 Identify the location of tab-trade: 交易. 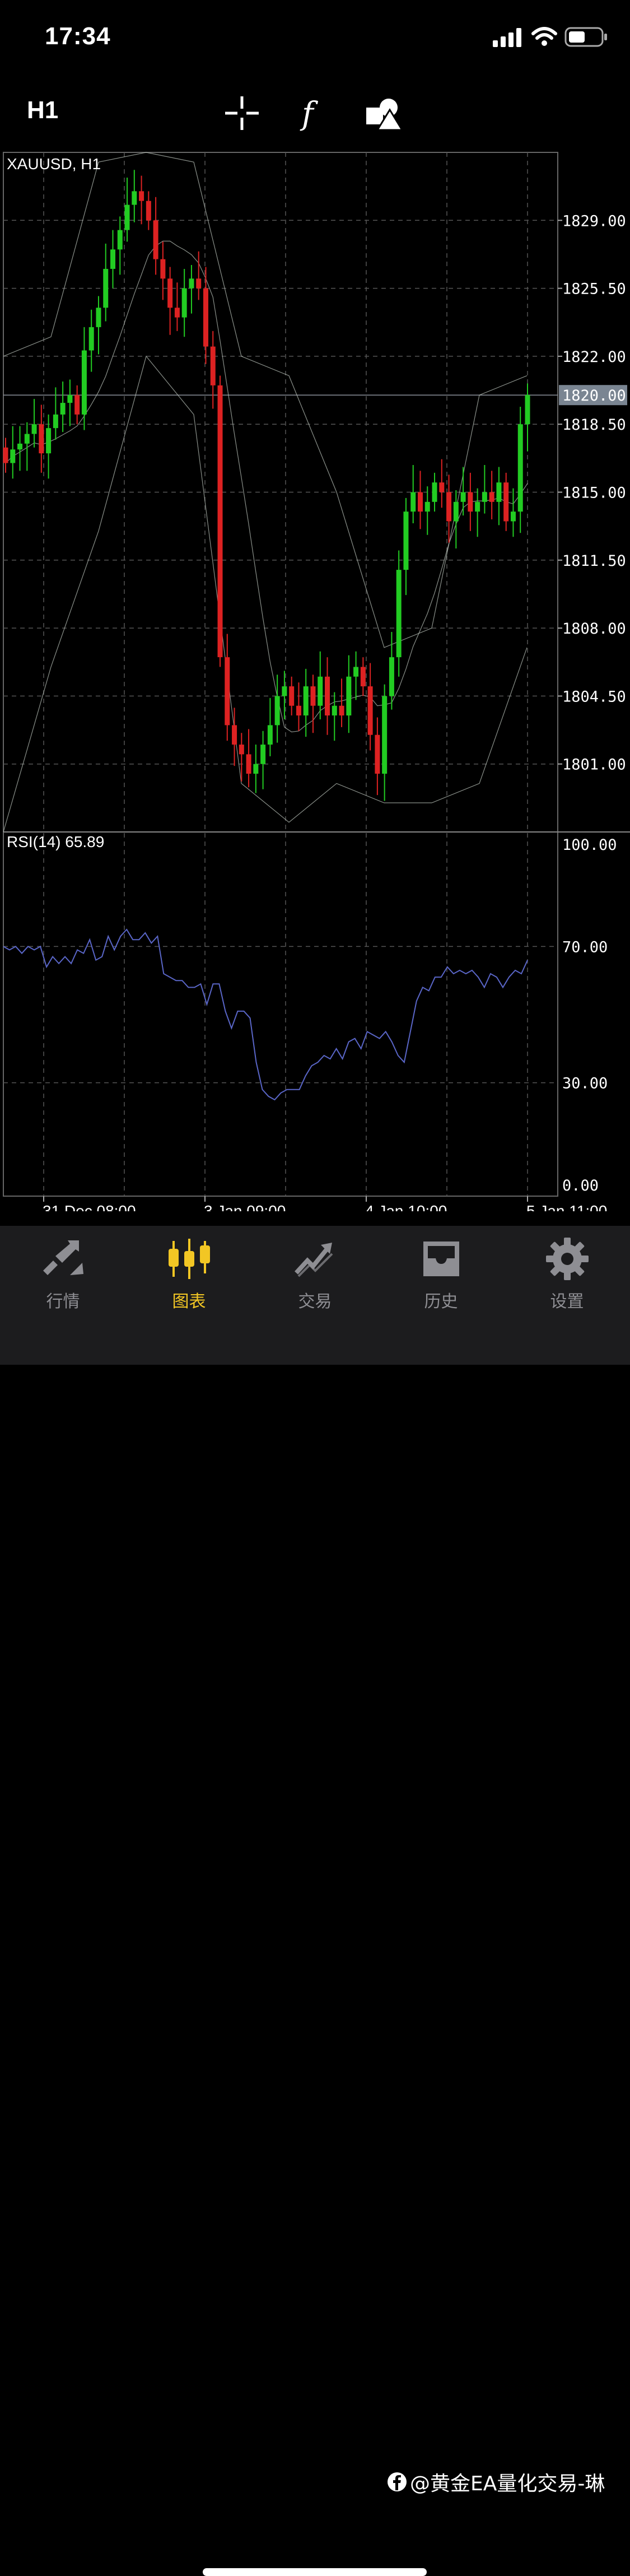
(315, 1276).